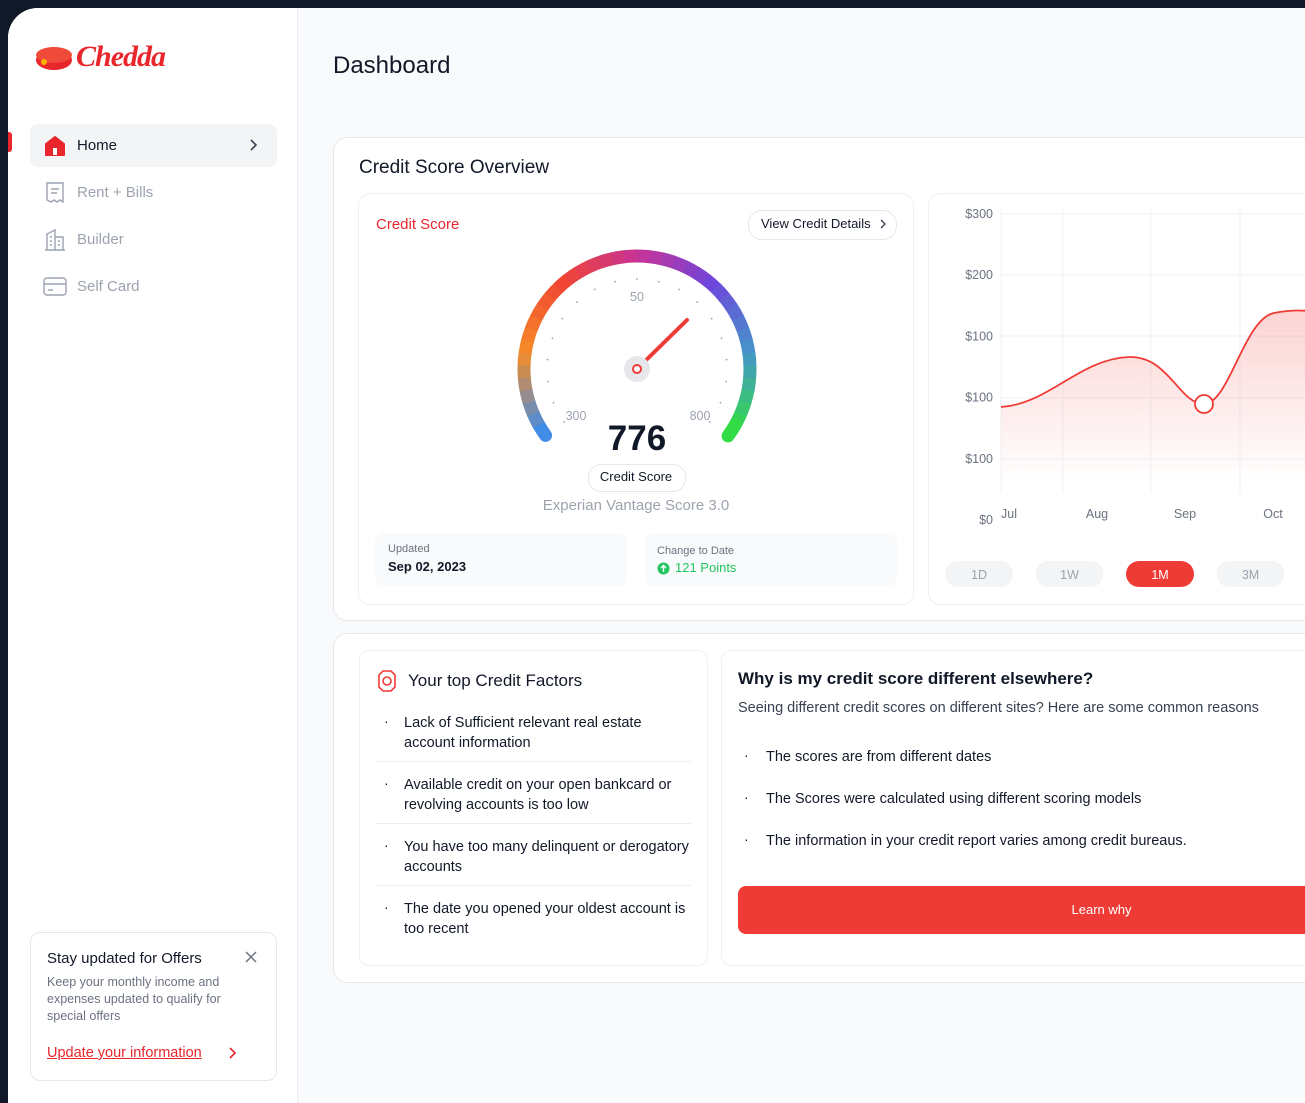 This screenshot has height=1103, width=1305. I want to click on change-value: 121 Points, so click(706, 567).